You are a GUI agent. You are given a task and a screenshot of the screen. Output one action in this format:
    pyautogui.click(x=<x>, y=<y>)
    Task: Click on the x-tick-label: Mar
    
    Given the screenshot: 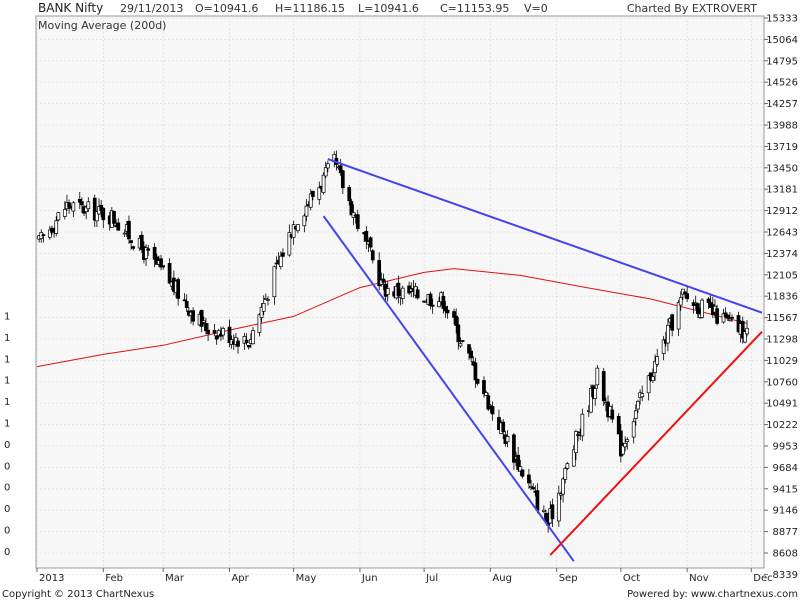 What is the action you would take?
    pyautogui.click(x=175, y=578)
    